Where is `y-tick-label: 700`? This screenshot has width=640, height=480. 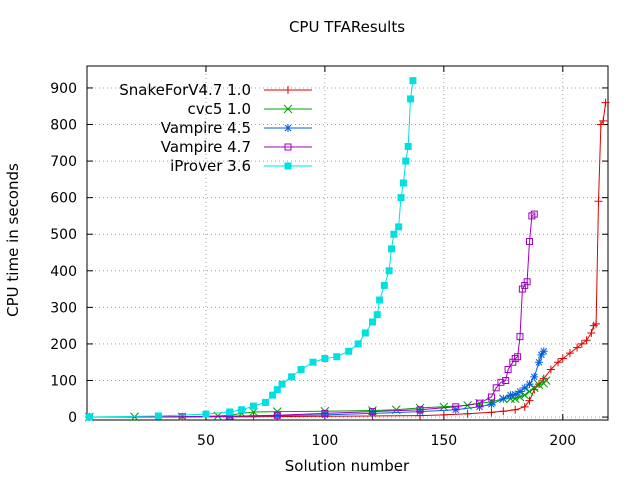 y-tick-label: 700 is located at coordinates (63, 162).